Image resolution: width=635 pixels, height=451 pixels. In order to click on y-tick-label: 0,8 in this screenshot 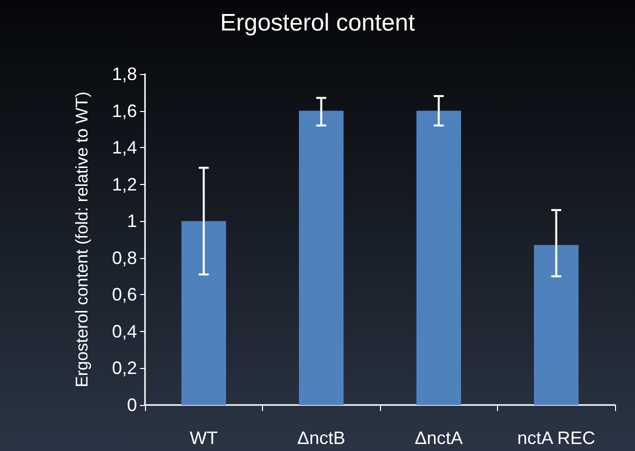, I will do `click(124, 258)`.